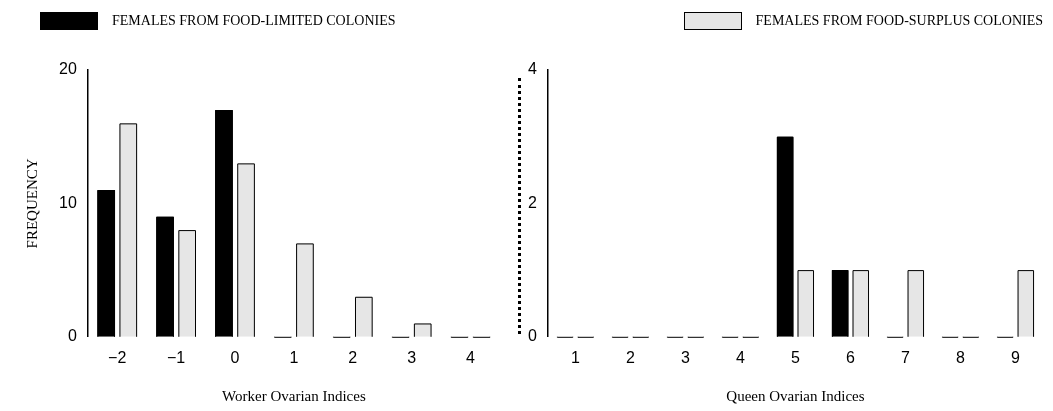 This screenshot has width=1053, height=411. Describe the element at coordinates (235, 357) in the screenshot. I see `x-tick-label: 0` at that location.